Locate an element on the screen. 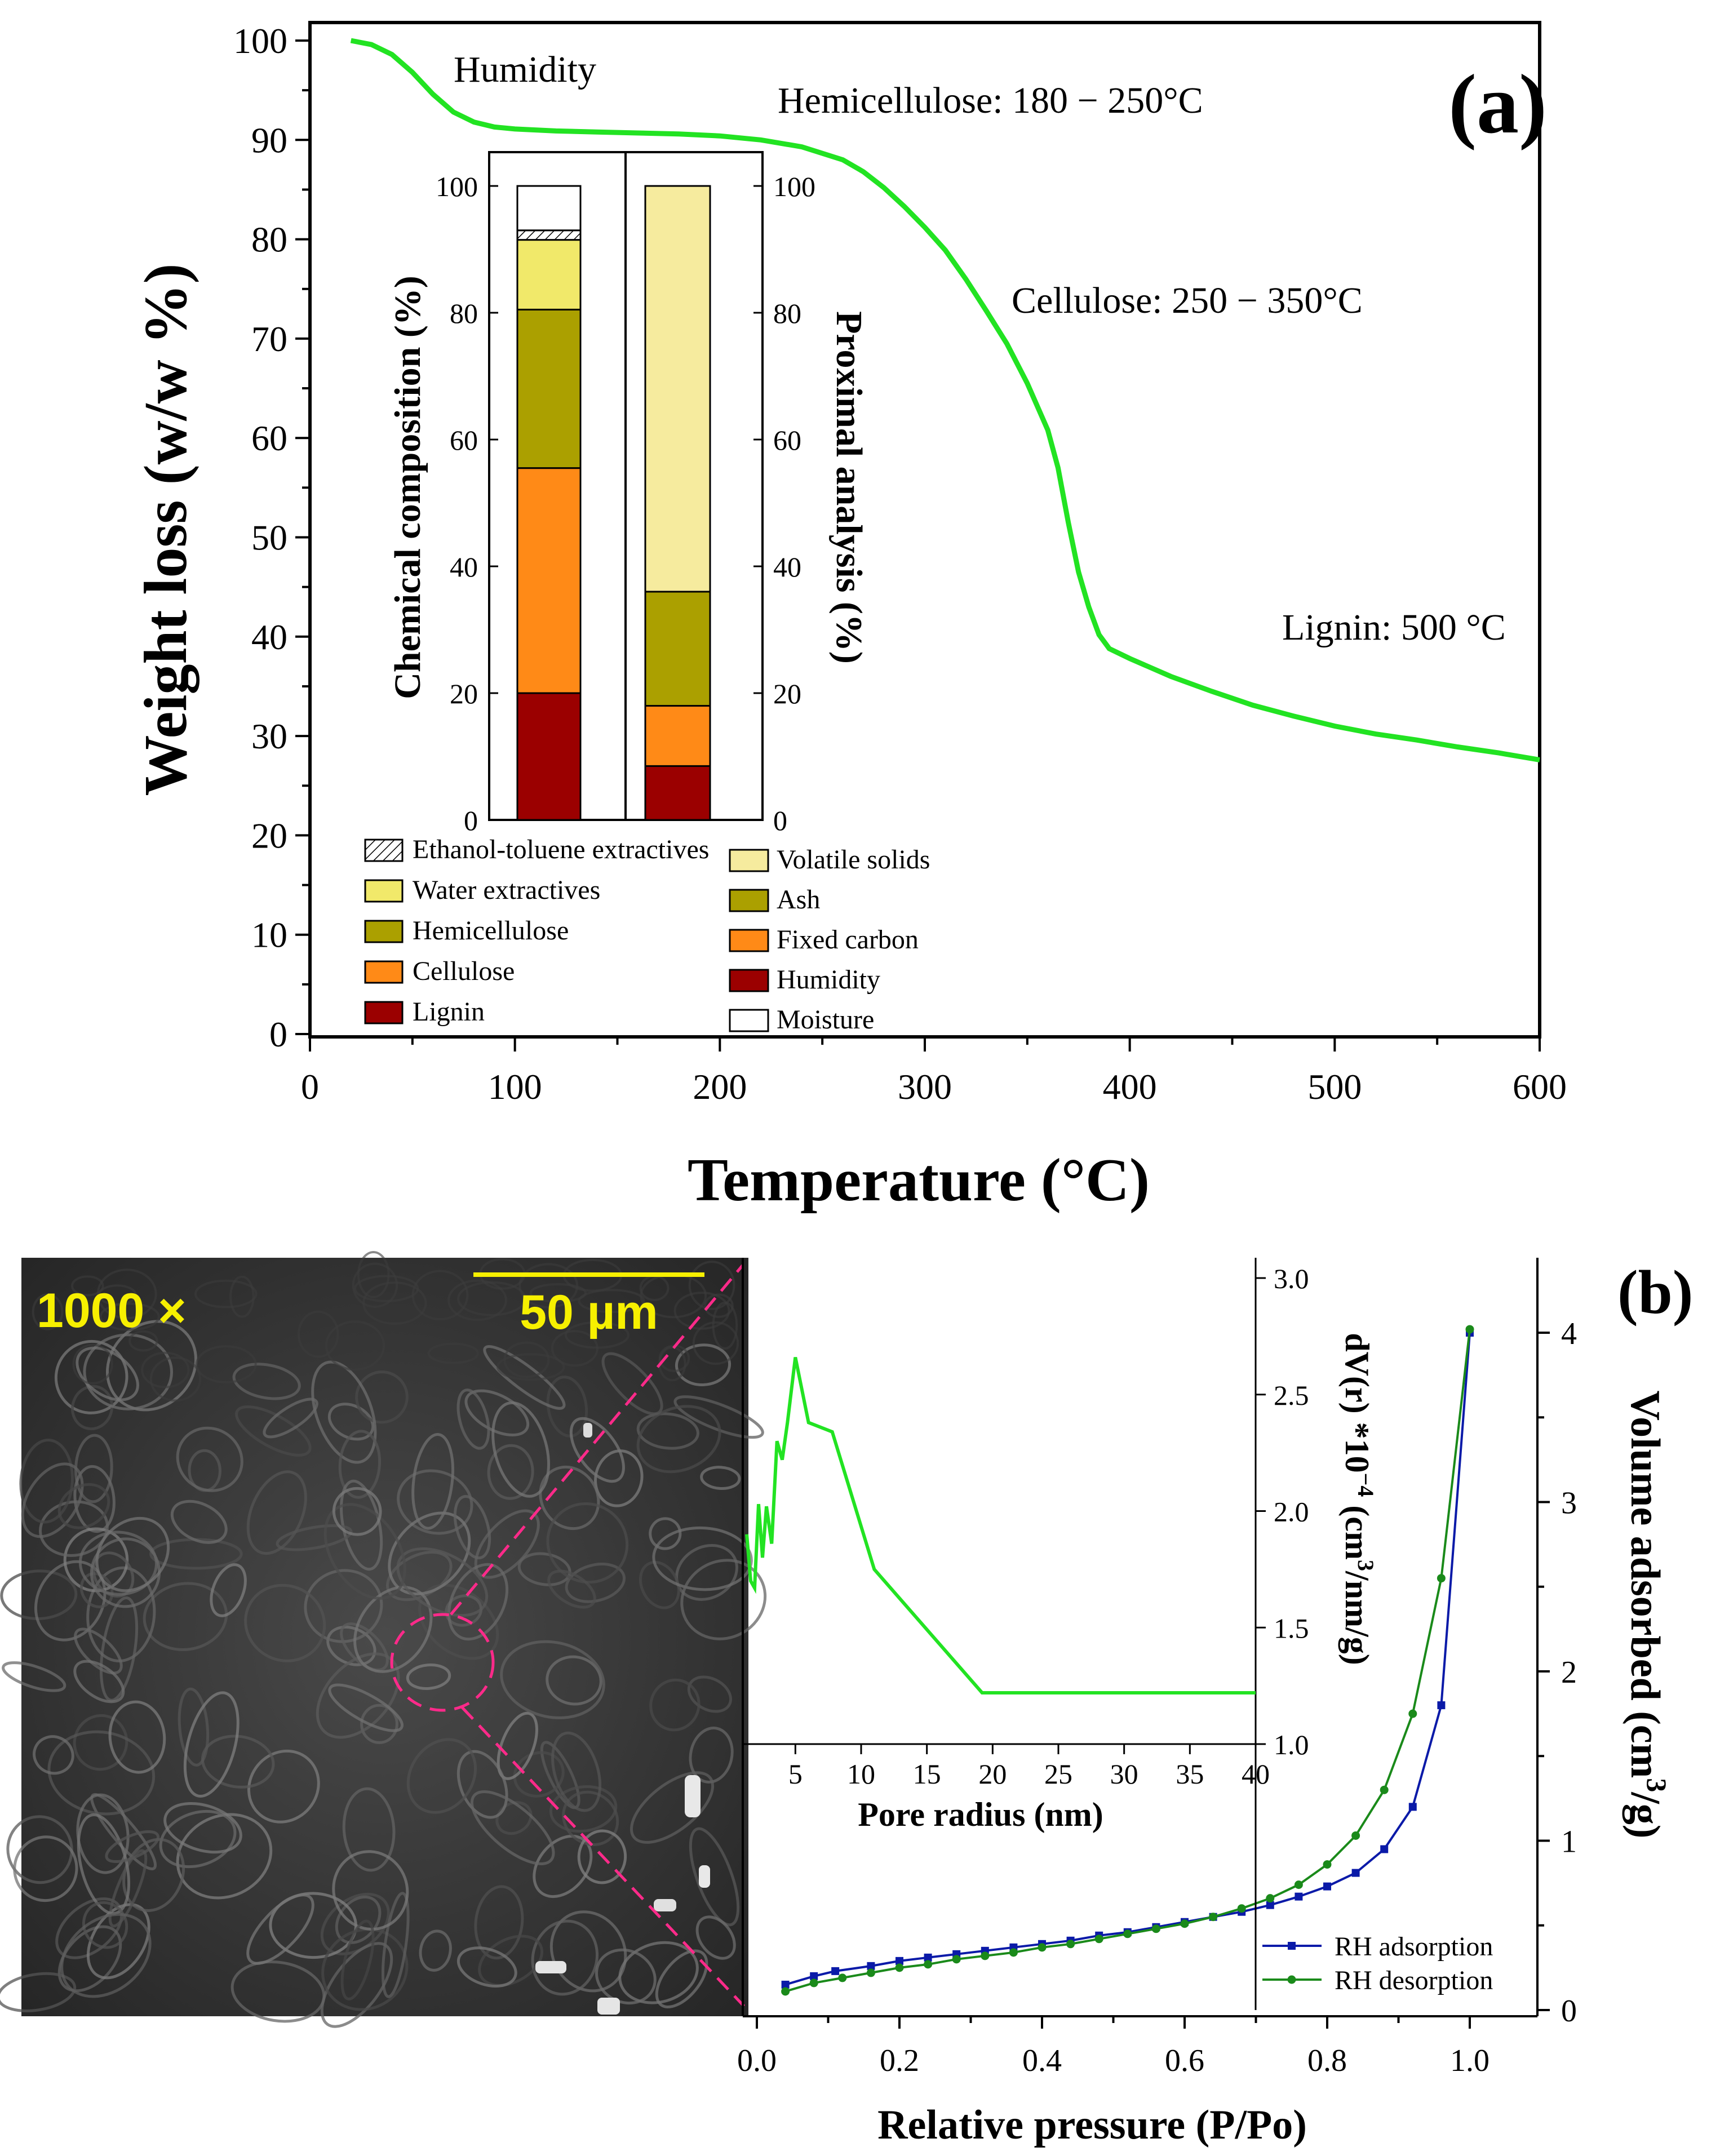  panel-b-series is located at coordinates (1127, 1660).